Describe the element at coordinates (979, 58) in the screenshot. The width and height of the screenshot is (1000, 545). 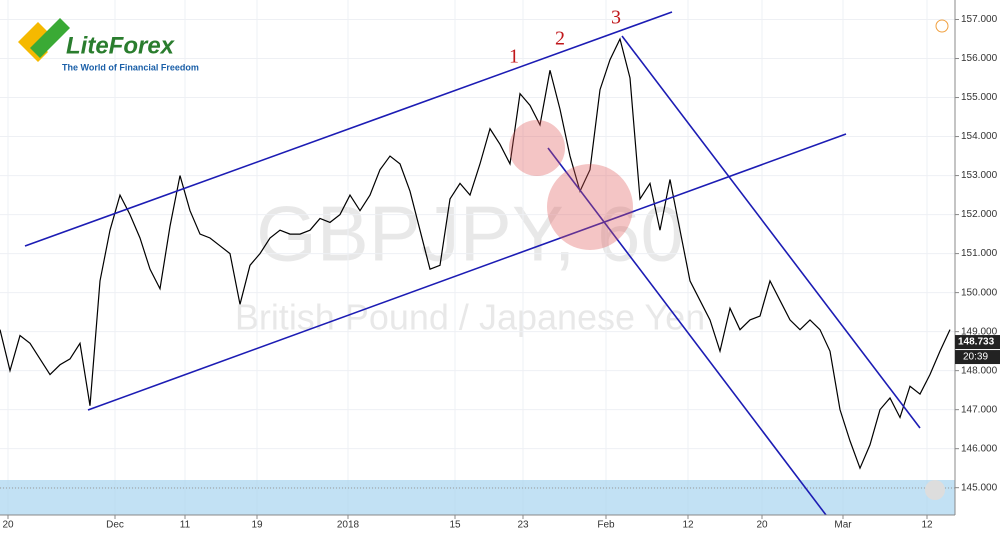
I see `y-tick-label: 156.000` at that location.